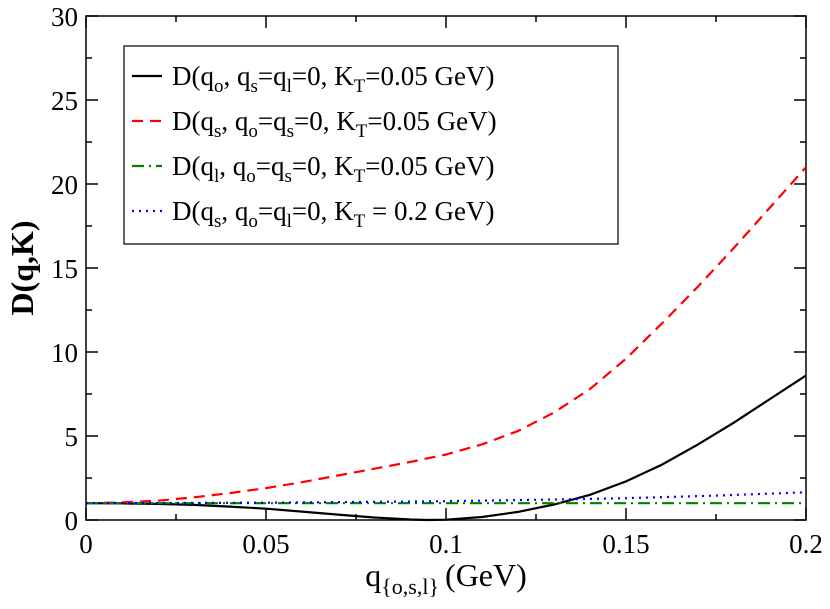  Describe the element at coordinates (64, 185) in the screenshot. I see `y-tick-label: 20` at that location.